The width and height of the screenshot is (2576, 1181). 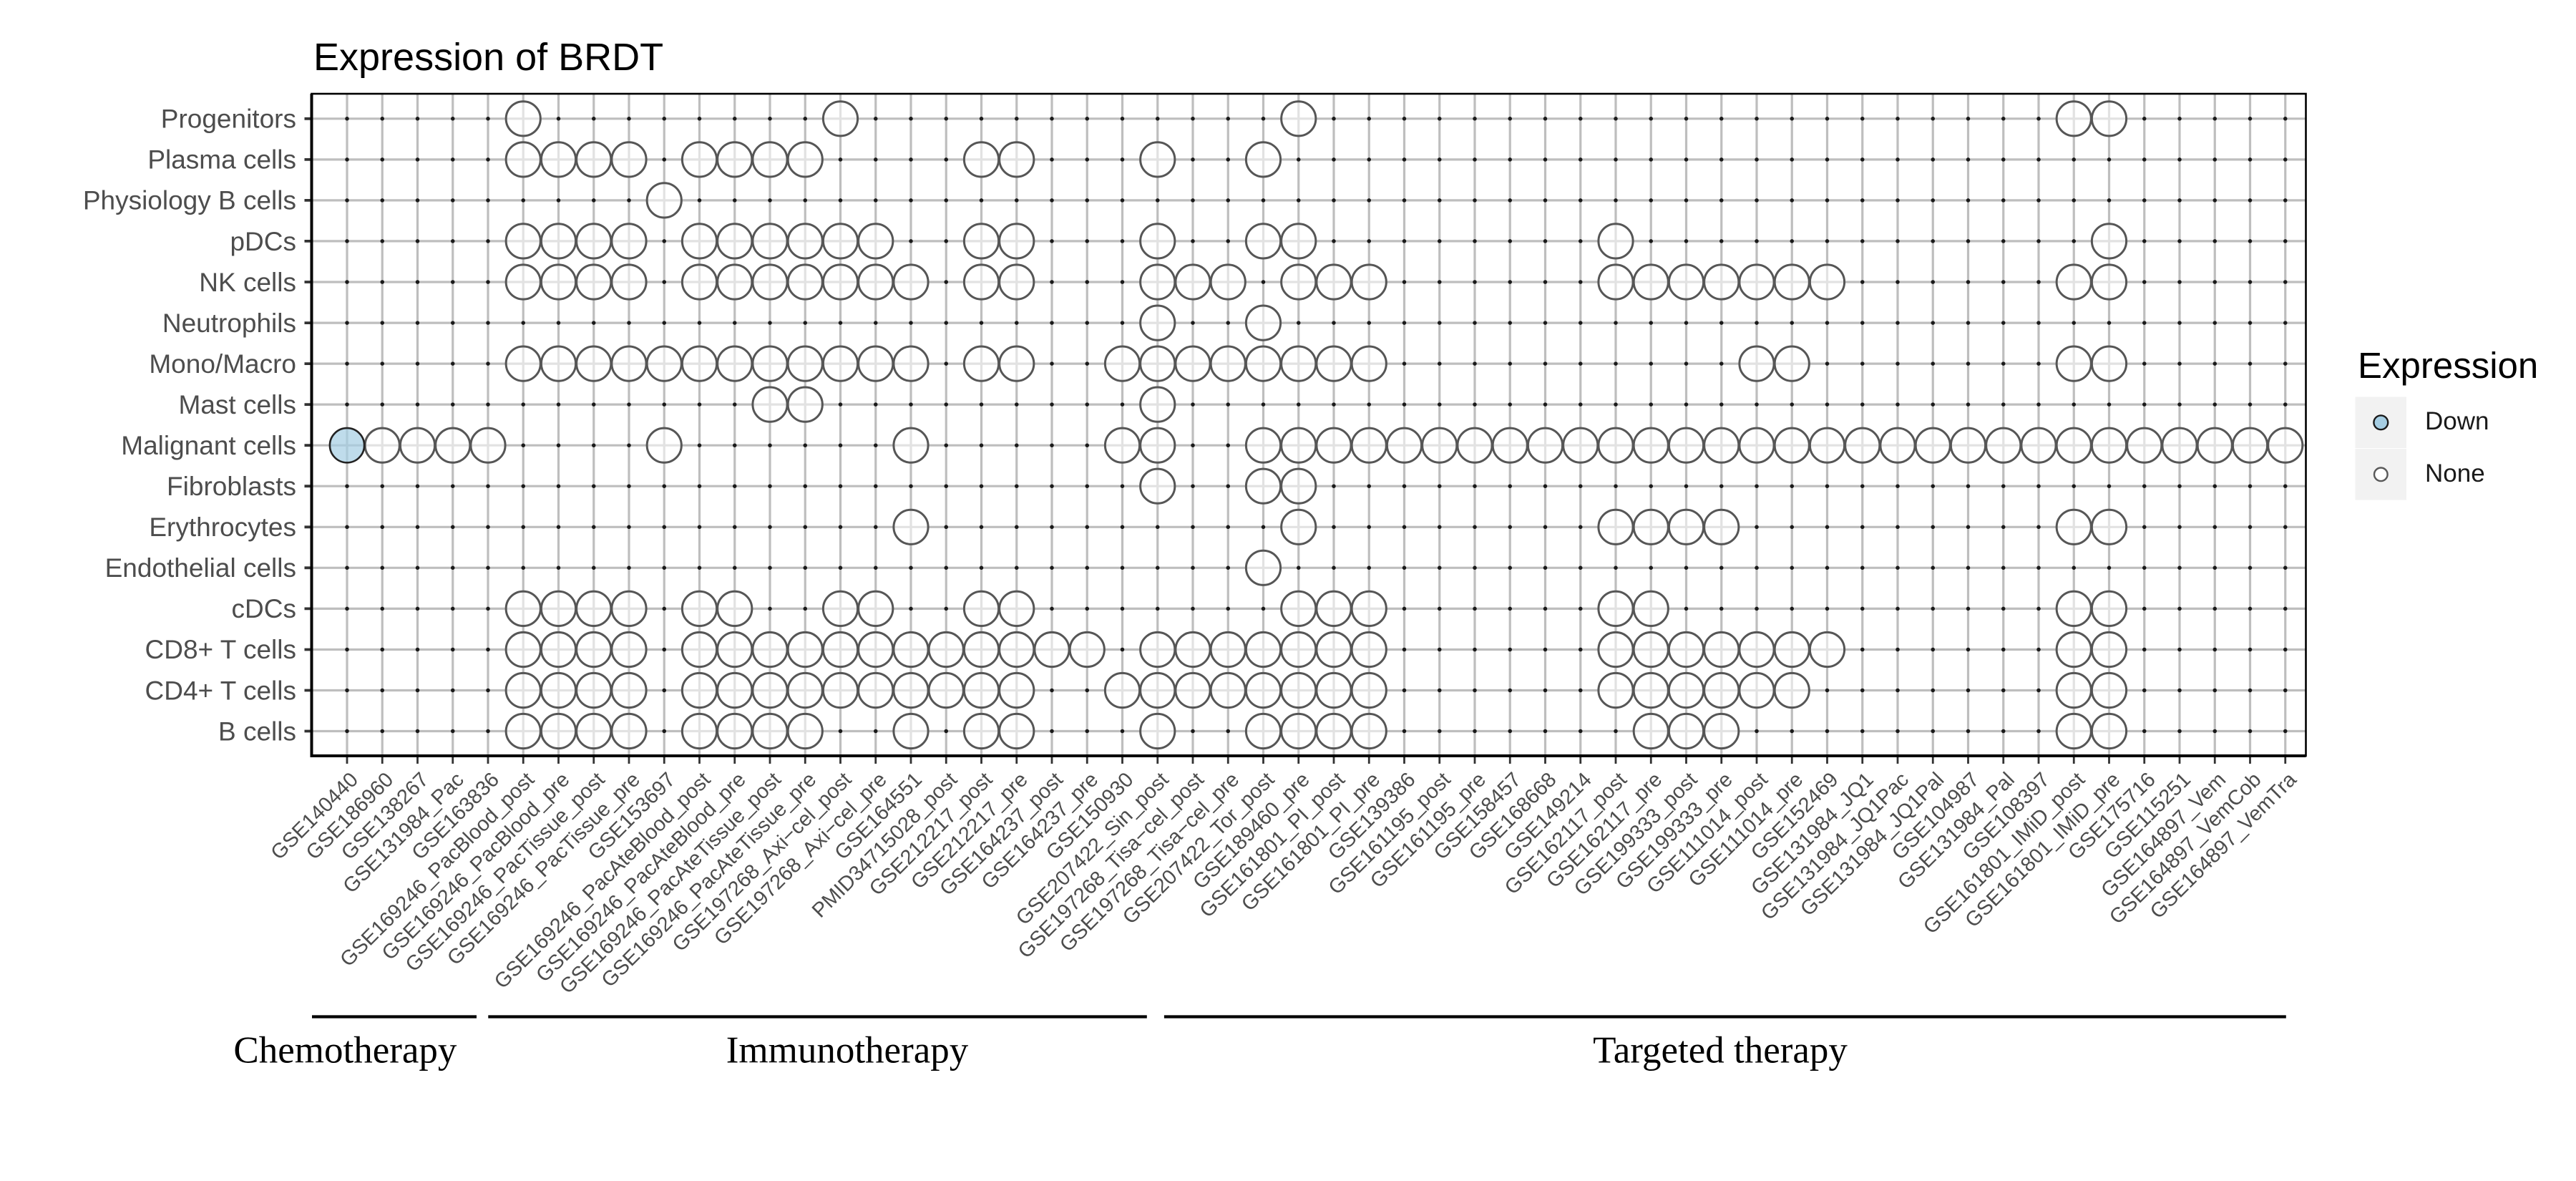 I want to click on svg-text: Fibroblasts, so click(x=231, y=486).